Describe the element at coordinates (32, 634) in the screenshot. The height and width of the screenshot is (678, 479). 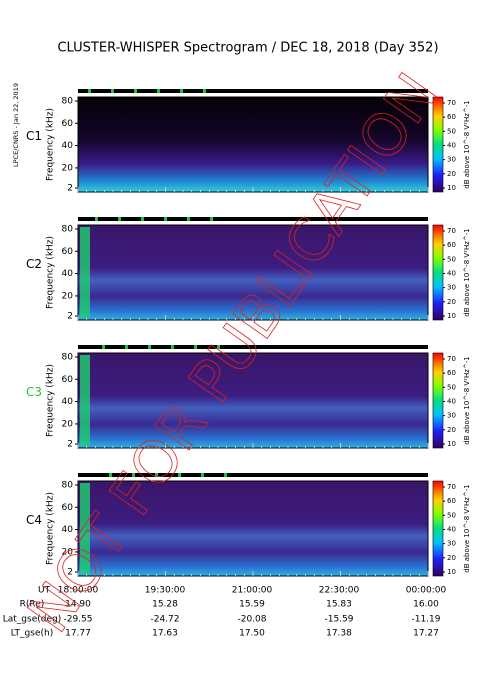
I see `ephemeris-label: LT_gse(h)` at that location.